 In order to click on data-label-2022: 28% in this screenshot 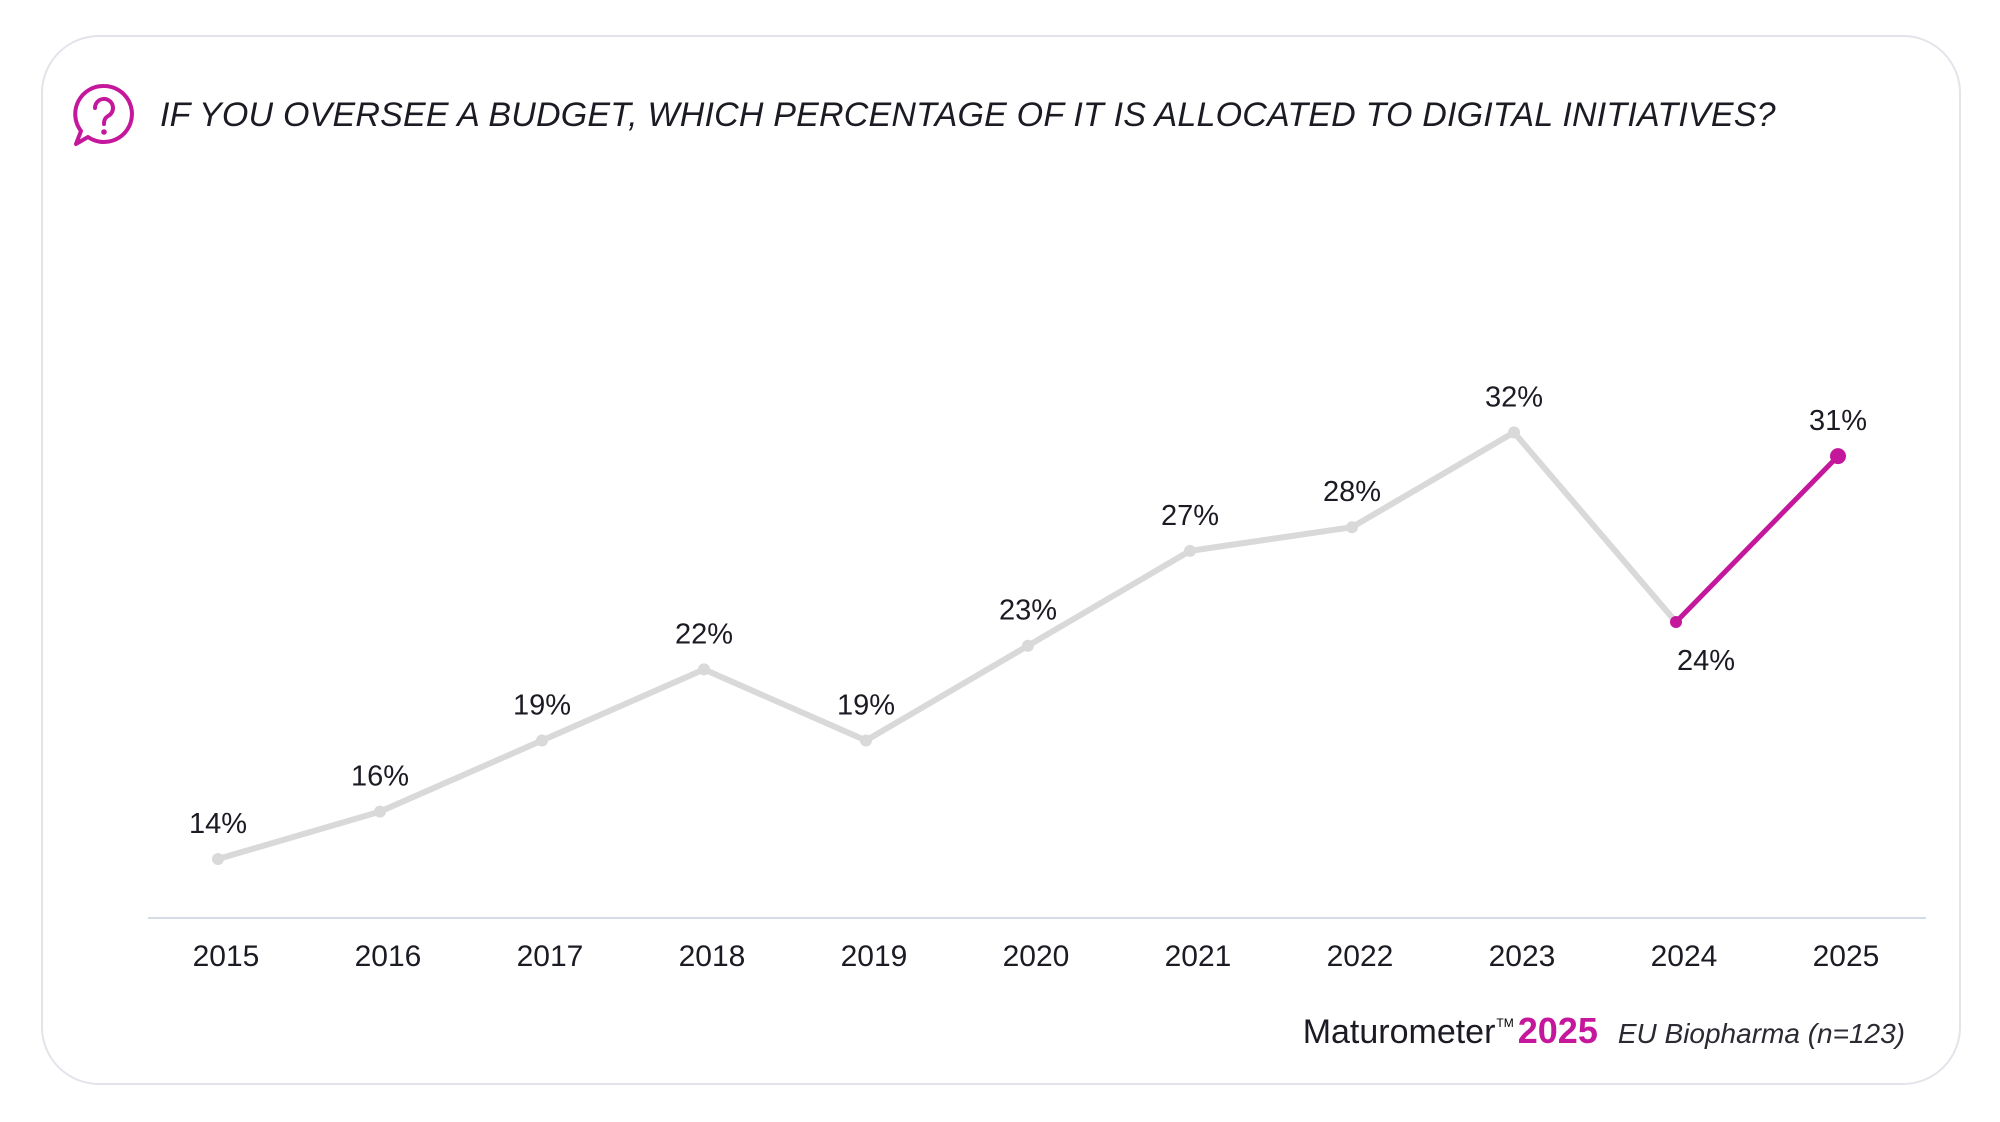, I will do `click(1352, 492)`.